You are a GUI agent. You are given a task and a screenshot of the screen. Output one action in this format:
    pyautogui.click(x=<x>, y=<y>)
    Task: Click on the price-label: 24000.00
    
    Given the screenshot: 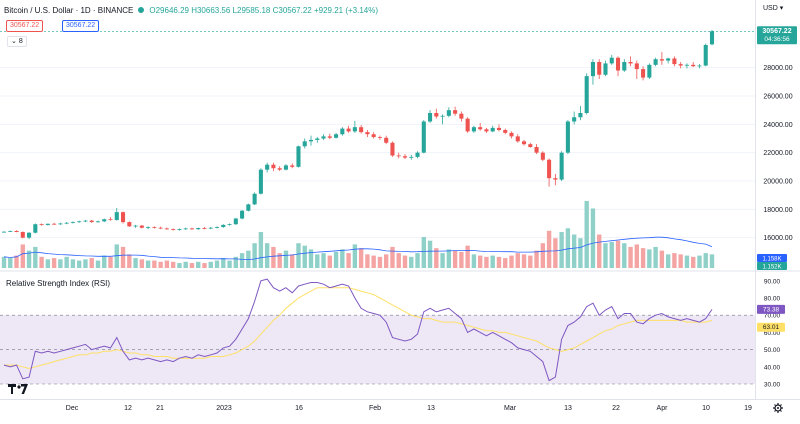 What is the action you would take?
    pyautogui.click(x=777, y=125)
    